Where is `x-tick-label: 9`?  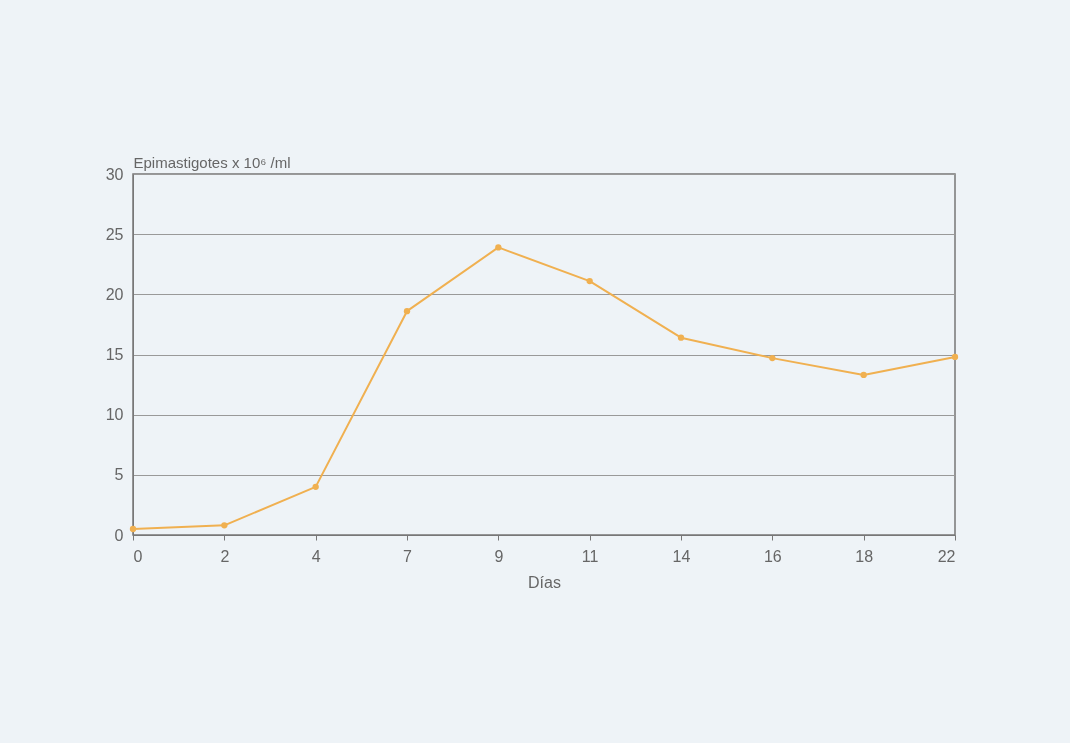
x-tick-label: 9 is located at coordinates (499, 556).